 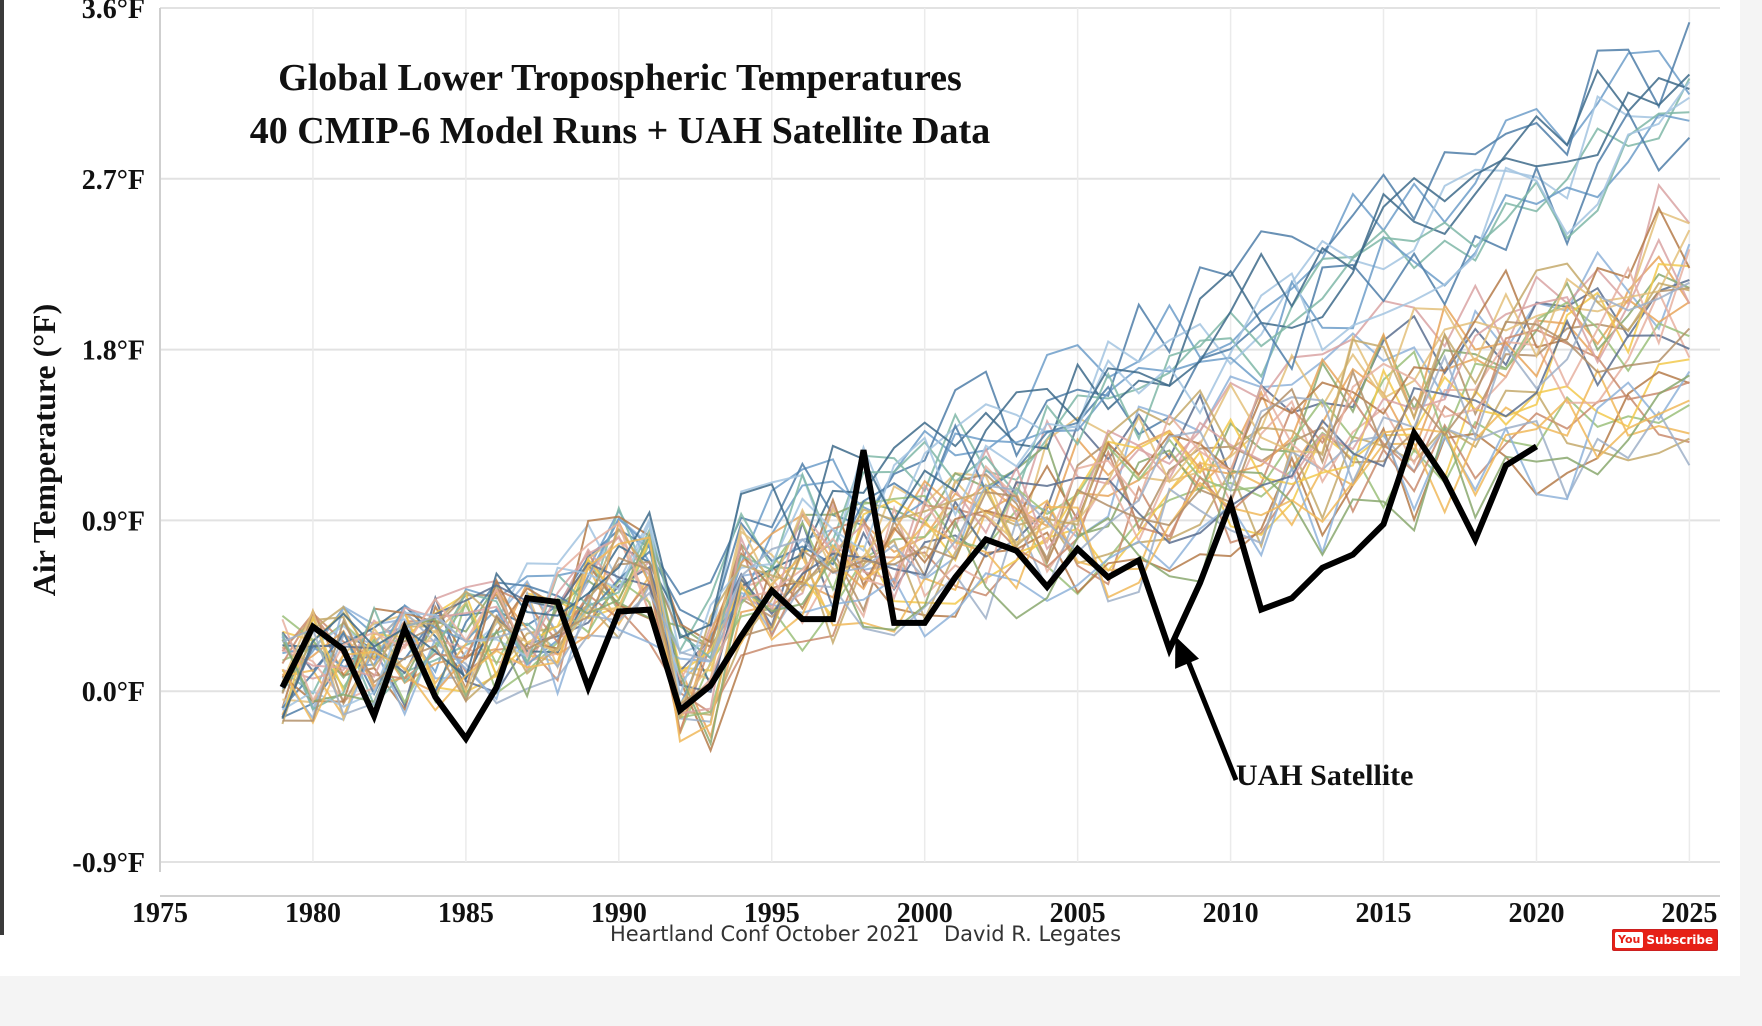 I want to click on x-tick-label: 2000, so click(x=925, y=913).